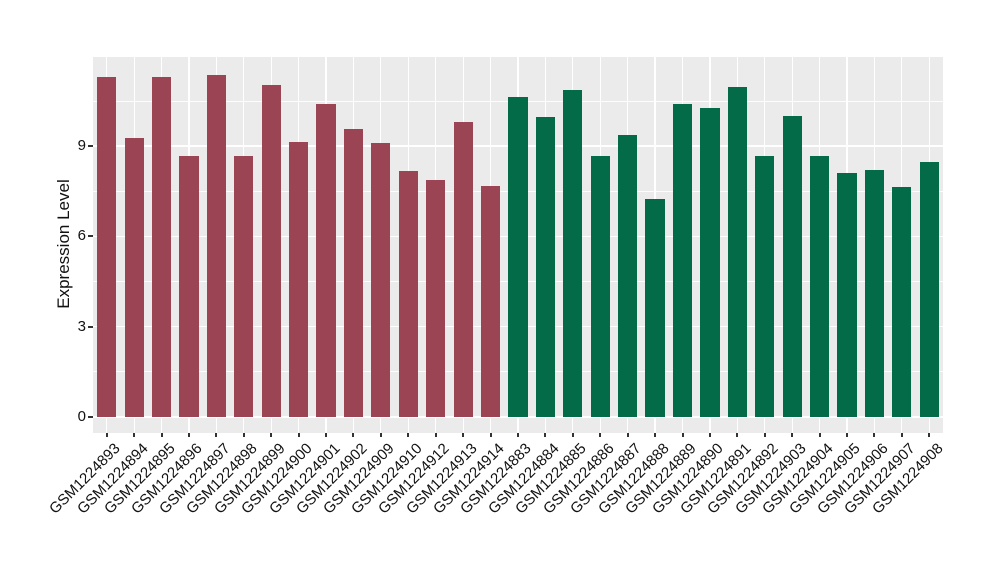  I want to click on bar-GSM1224898, so click(244, 286).